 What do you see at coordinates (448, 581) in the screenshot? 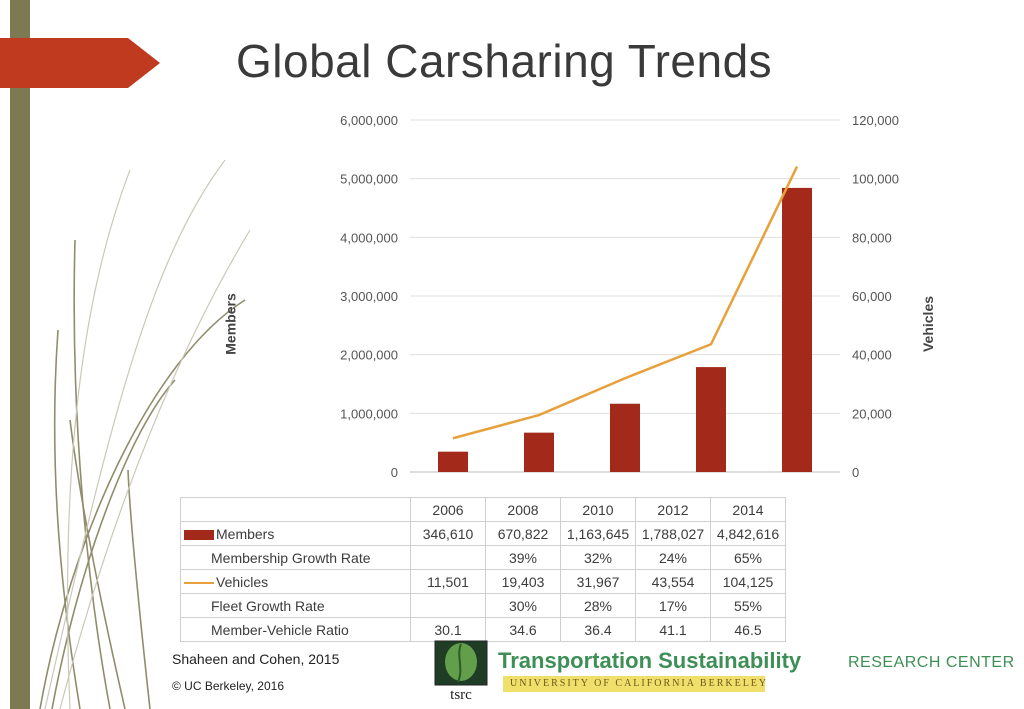
I see `table-cell: 11,501` at bounding box center [448, 581].